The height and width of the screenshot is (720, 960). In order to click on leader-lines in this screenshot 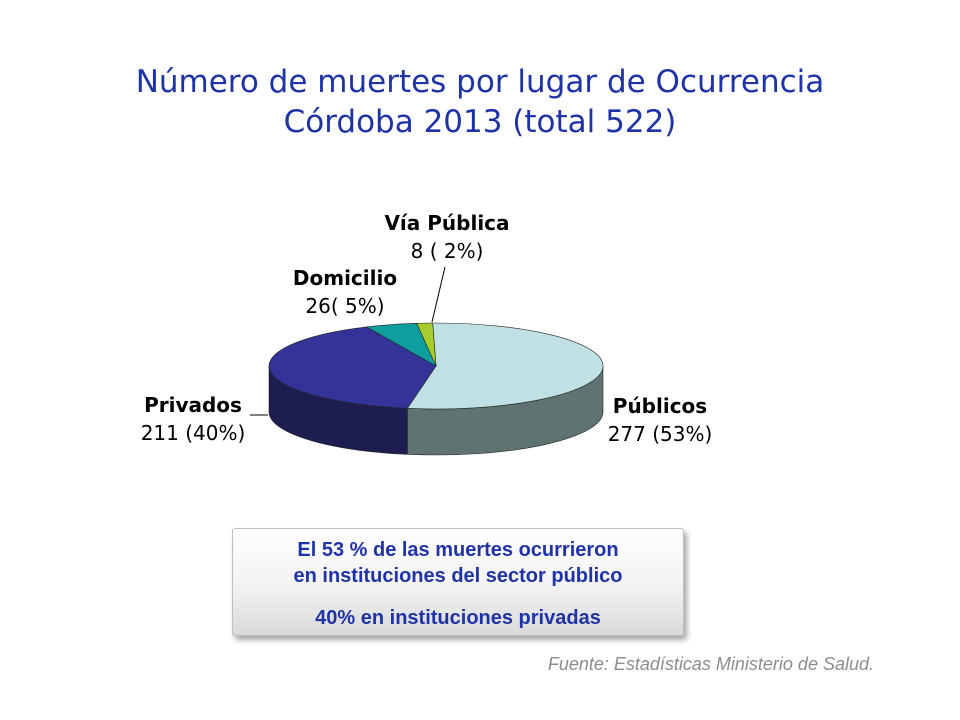, I will do `click(348, 341)`.